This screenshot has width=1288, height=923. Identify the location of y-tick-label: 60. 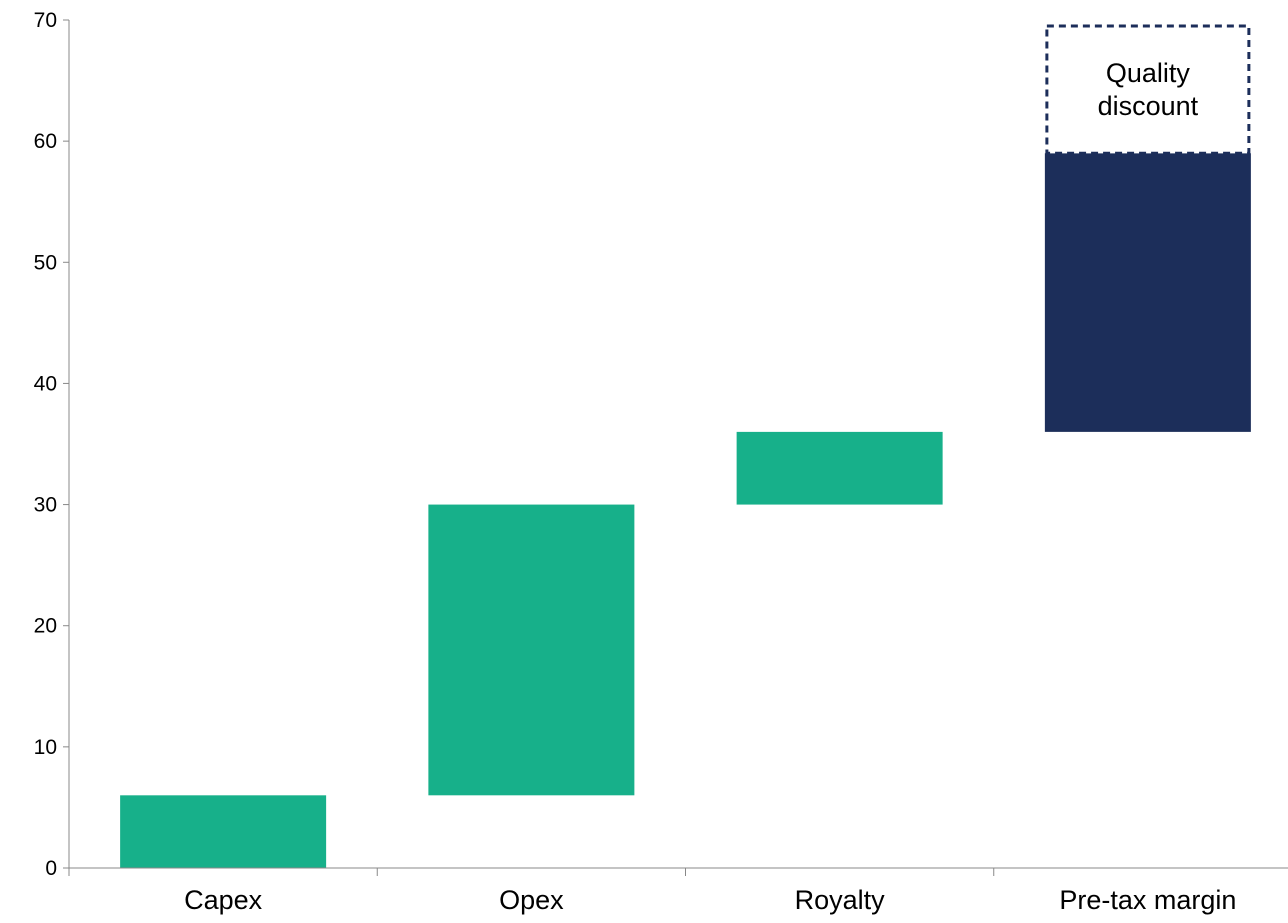
(45, 141).